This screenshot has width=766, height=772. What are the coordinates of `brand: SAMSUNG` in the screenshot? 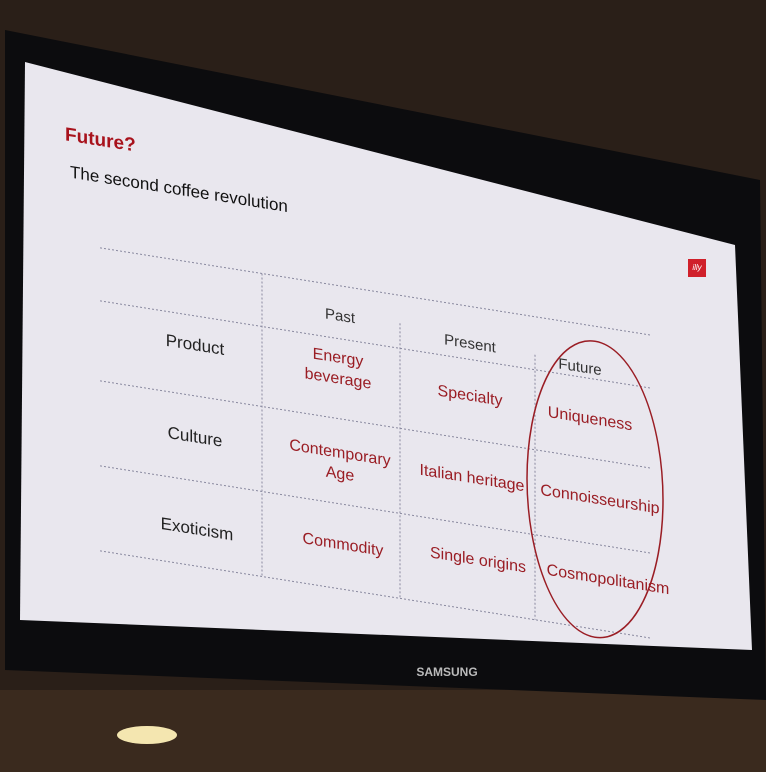 It's located at (446, 672).